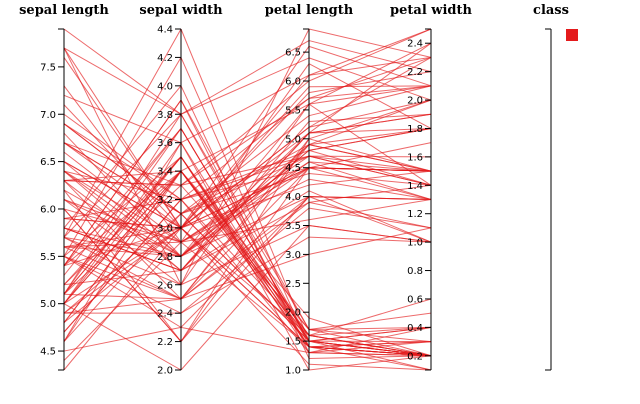 This screenshot has width=640, height=404. What do you see at coordinates (165, 257) in the screenshot?
I see `tick-label: 2.8` at bounding box center [165, 257].